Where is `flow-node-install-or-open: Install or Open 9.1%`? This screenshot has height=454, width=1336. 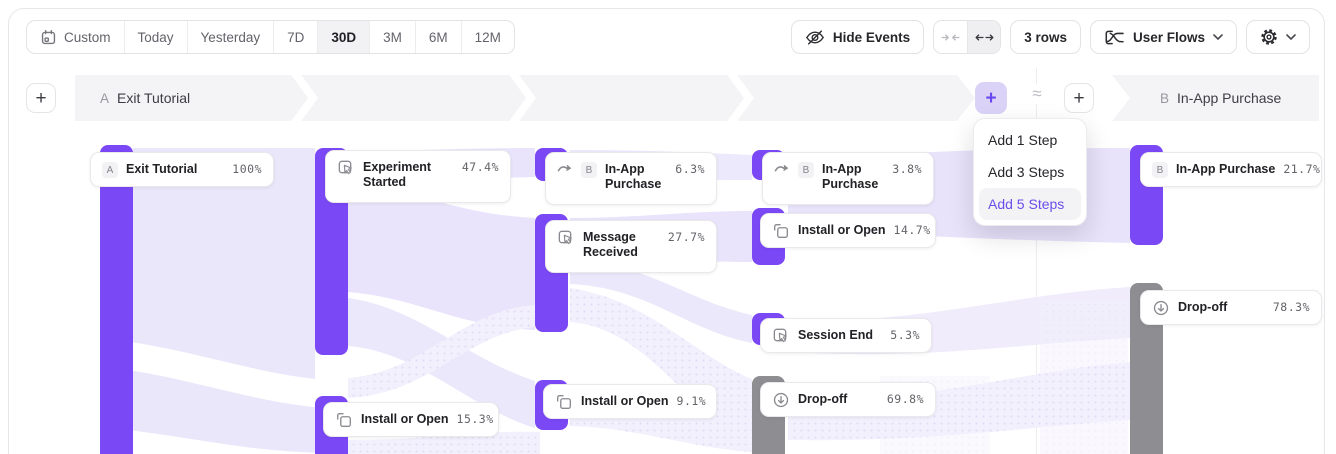
flow-node-install-or-open: Install or Open 9.1% is located at coordinates (630, 401).